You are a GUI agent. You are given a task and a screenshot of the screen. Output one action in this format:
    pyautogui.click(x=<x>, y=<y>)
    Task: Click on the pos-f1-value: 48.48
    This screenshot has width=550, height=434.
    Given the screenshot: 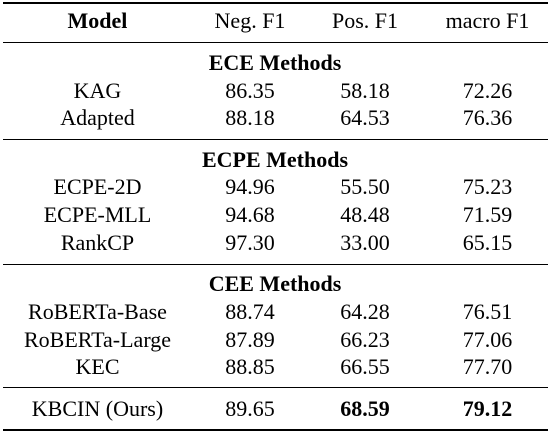 What is the action you would take?
    pyautogui.click(x=365, y=214)
    